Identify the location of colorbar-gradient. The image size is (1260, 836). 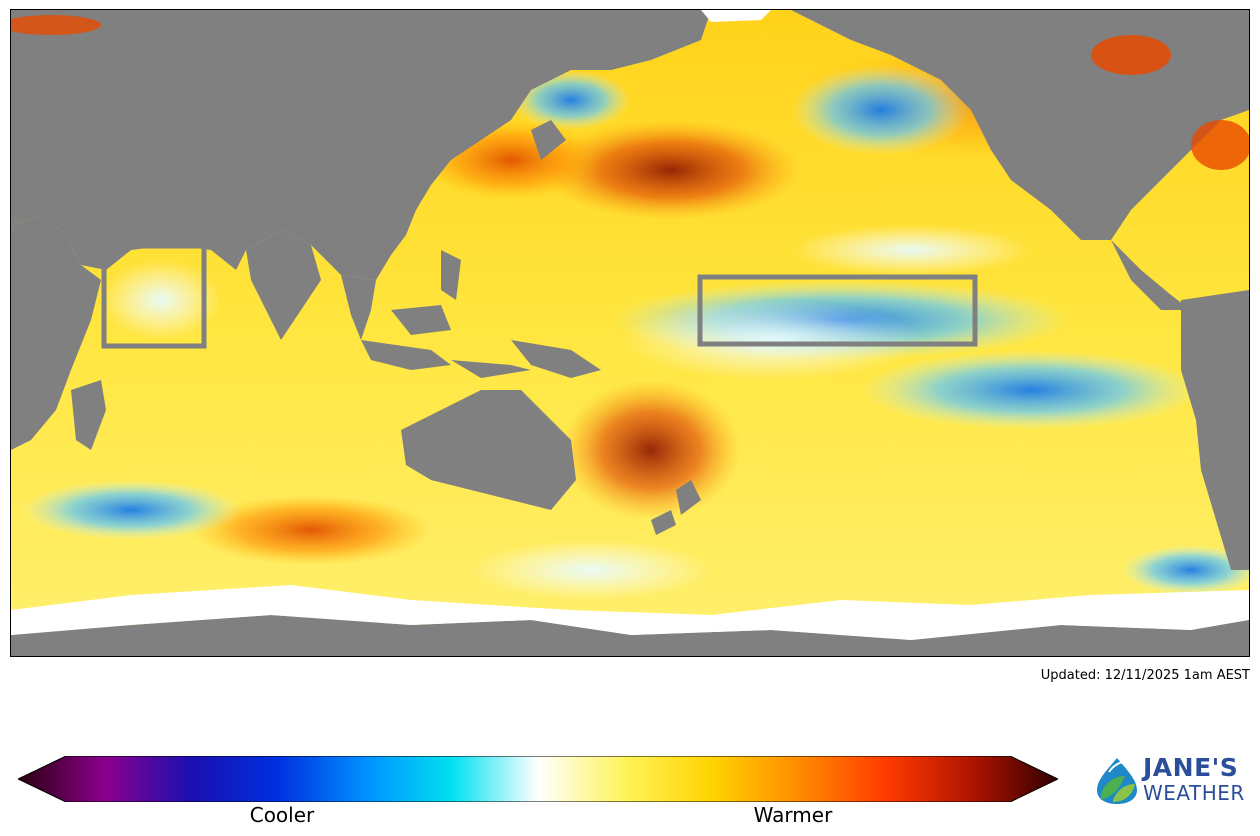
(538, 779).